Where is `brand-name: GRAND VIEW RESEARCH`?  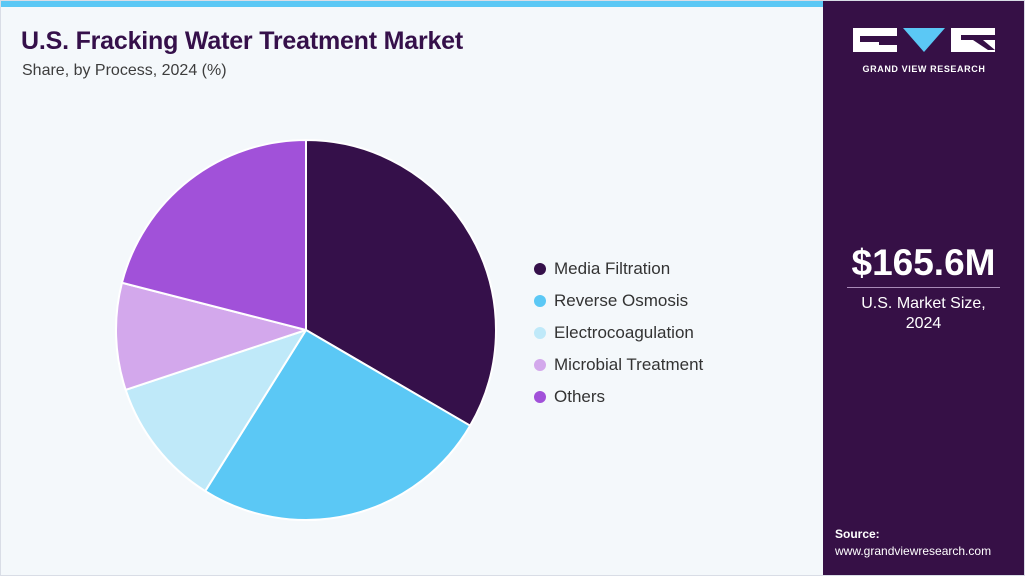
brand-name: GRAND VIEW RESEARCH is located at coordinates (924, 69).